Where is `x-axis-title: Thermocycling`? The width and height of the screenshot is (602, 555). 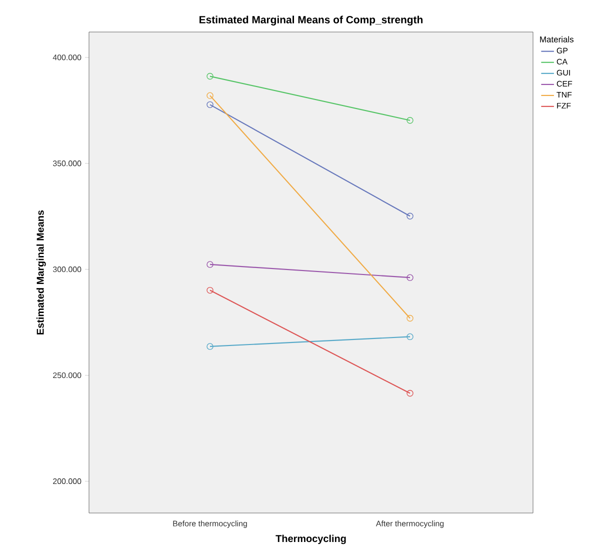
x-axis-title: Thermocycling is located at coordinates (311, 539).